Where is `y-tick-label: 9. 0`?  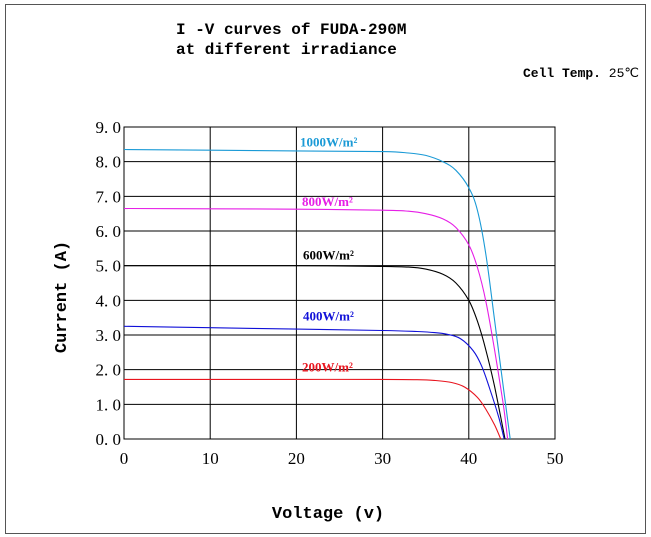 y-tick-label: 9. 0 is located at coordinates (109, 127).